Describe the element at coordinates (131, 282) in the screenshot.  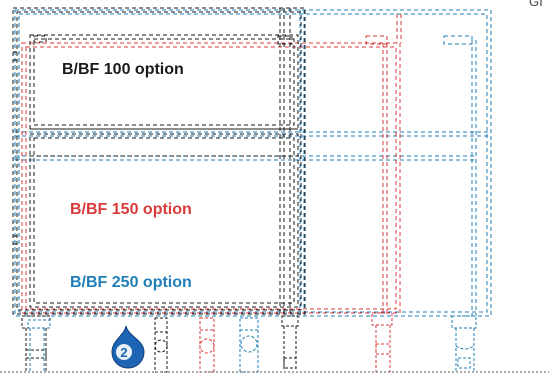
I see `label-option-250: B/BF 250 option` at that location.